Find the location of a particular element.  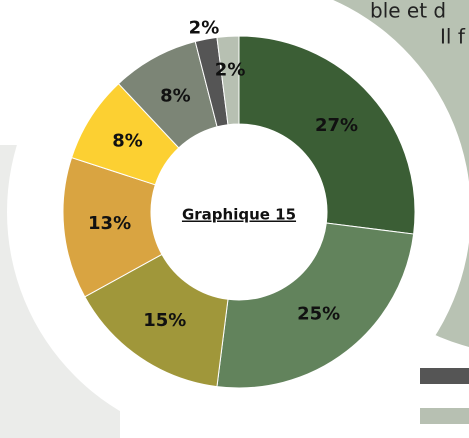

data-label: 25% is located at coordinates (318, 314).